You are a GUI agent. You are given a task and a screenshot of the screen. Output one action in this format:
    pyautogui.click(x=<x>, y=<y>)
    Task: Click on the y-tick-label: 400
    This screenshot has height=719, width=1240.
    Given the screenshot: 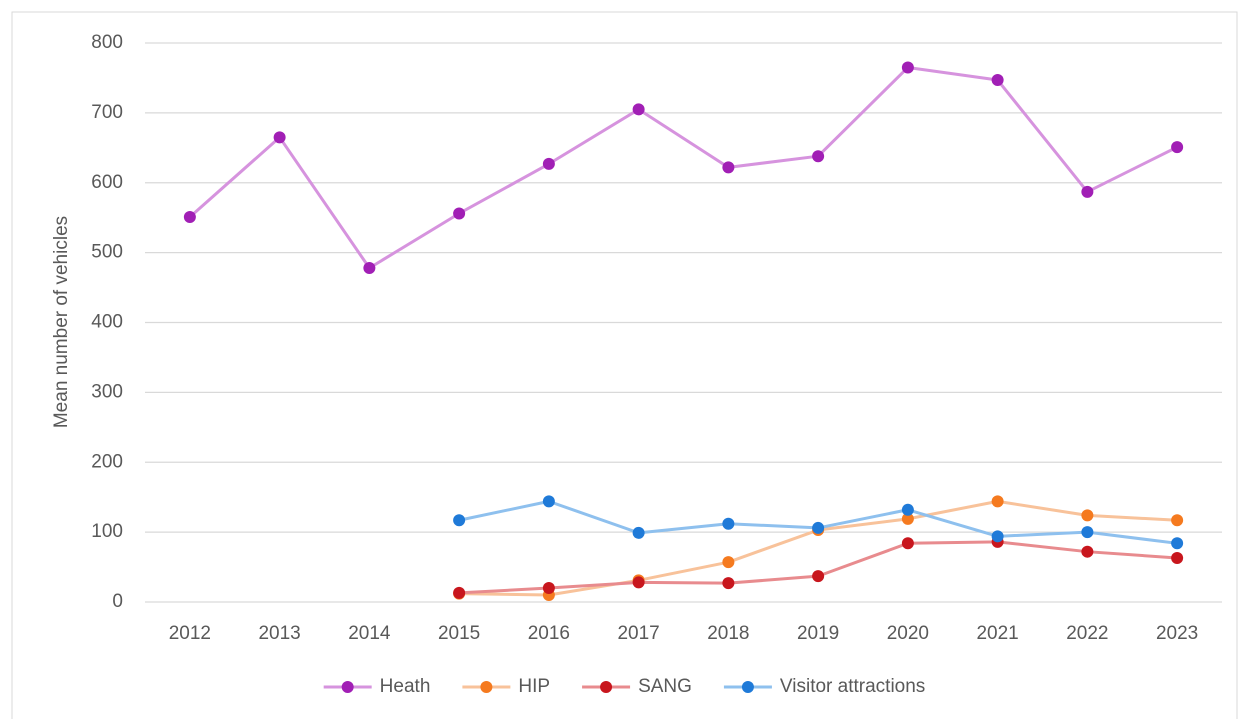 What is the action you would take?
    pyautogui.click(x=107, y=322)
    